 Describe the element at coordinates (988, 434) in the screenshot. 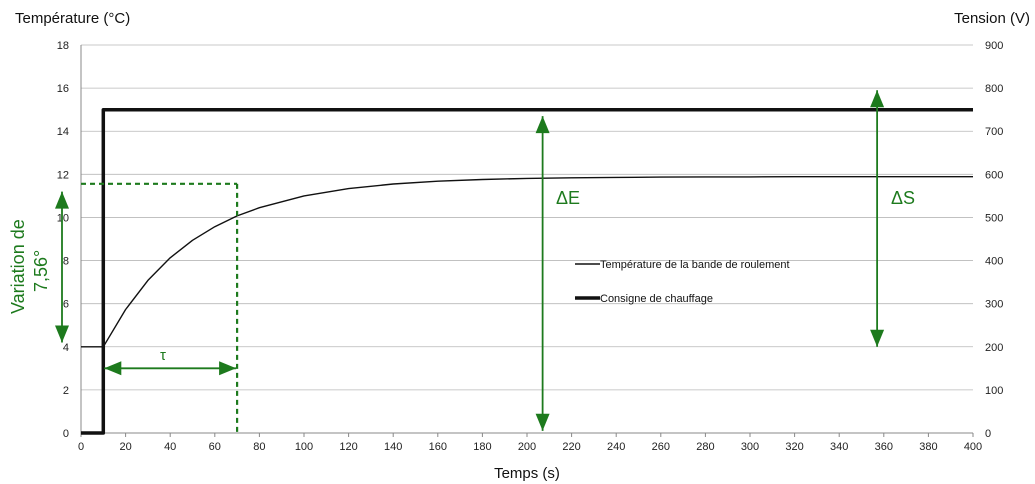

I see `y-right-tick-label: 0` at that location.